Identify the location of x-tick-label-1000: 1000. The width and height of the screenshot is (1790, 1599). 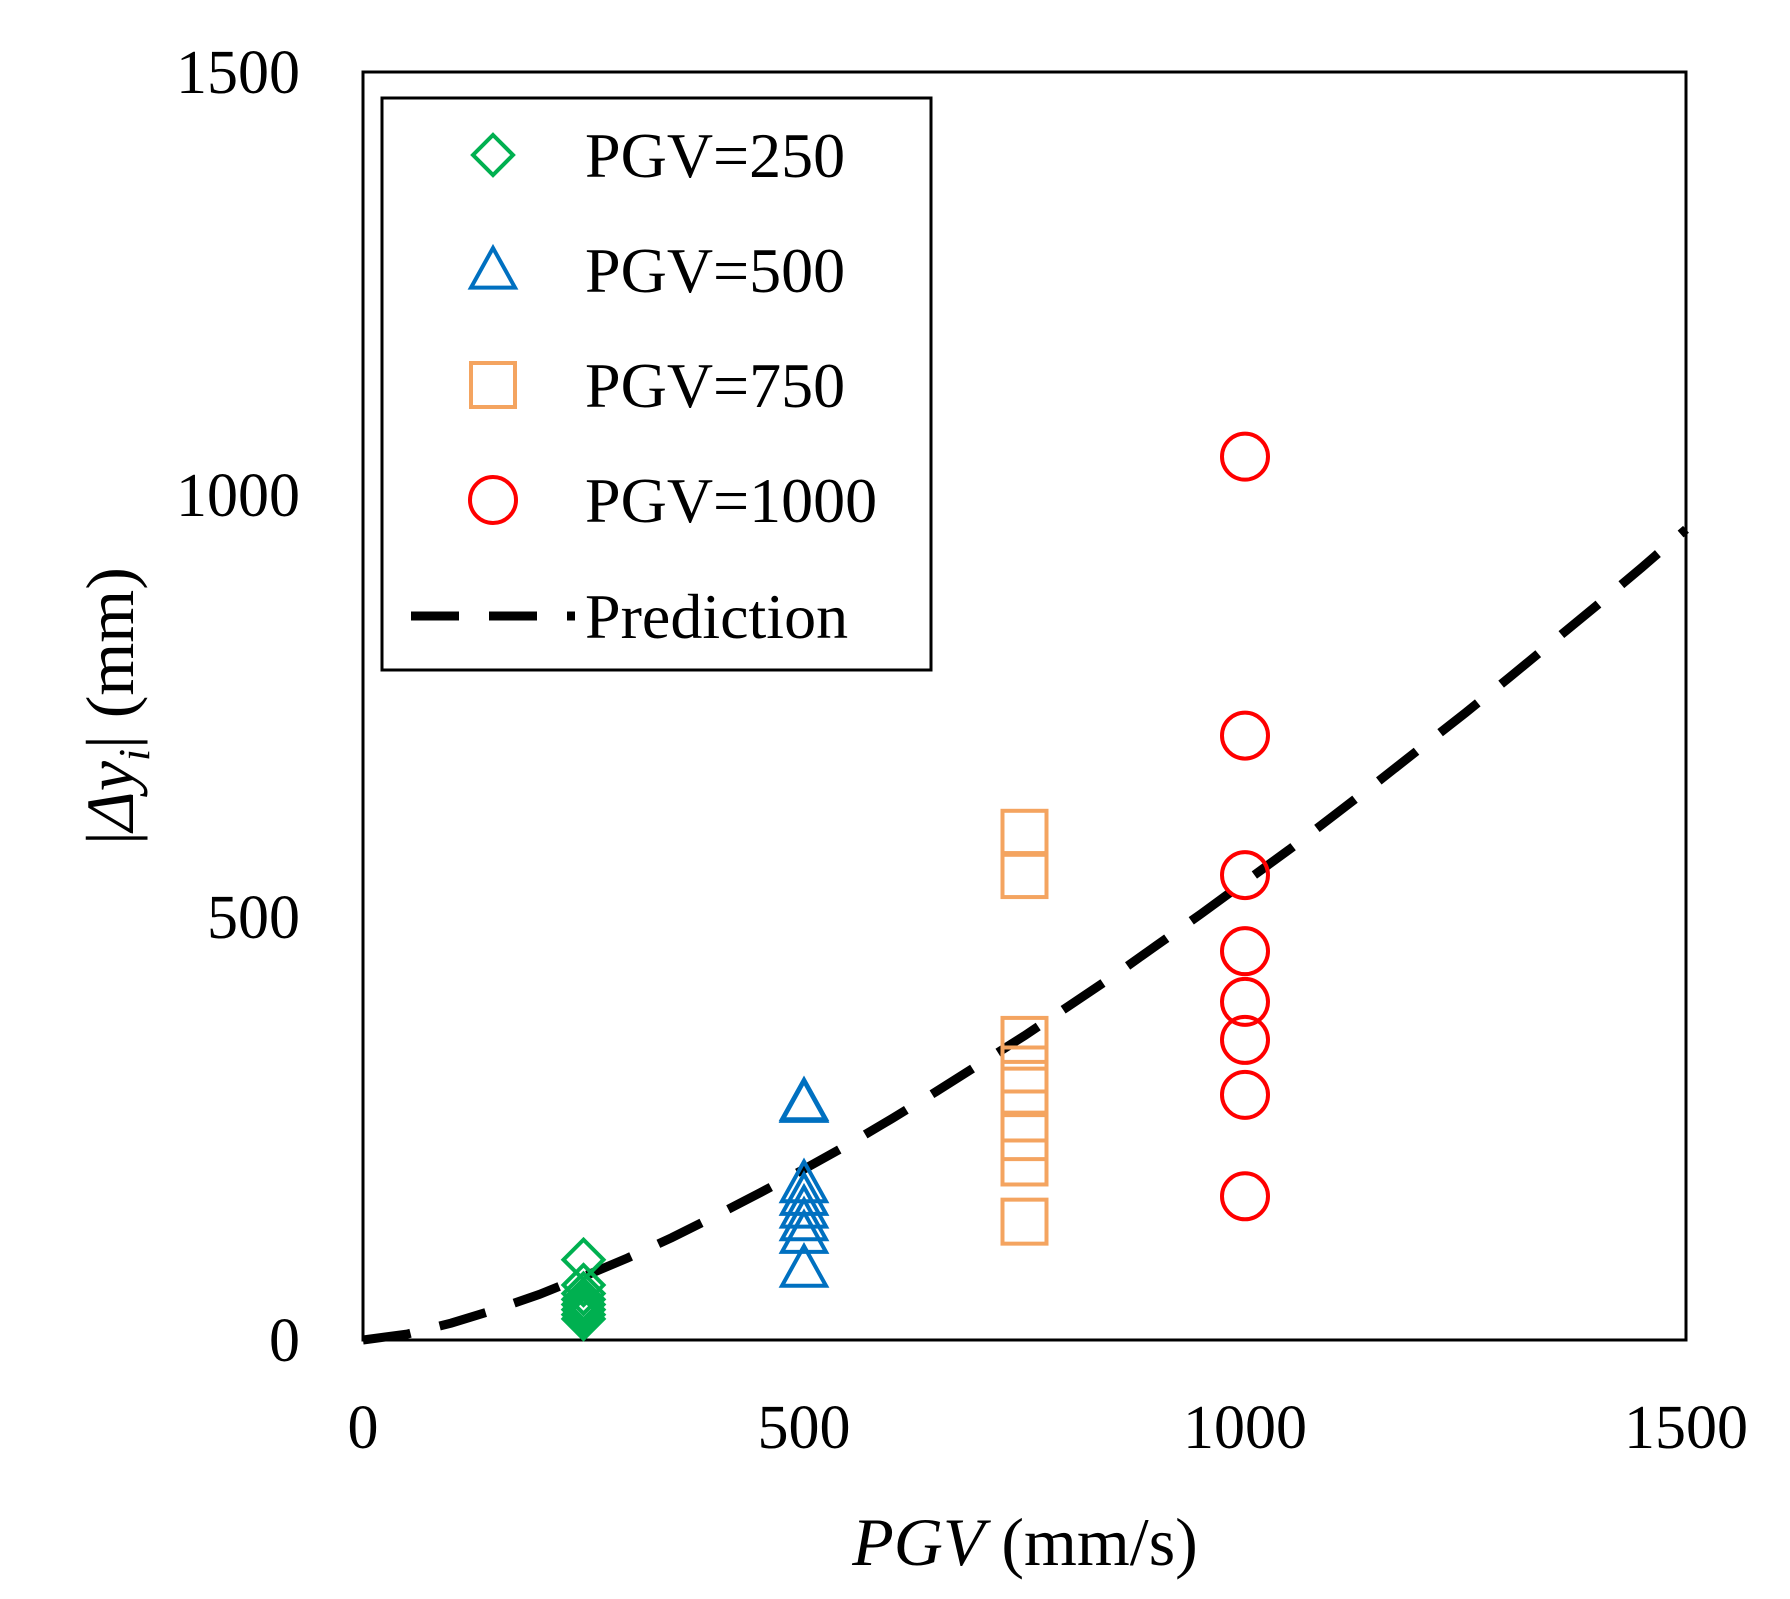
(1245, 1428).